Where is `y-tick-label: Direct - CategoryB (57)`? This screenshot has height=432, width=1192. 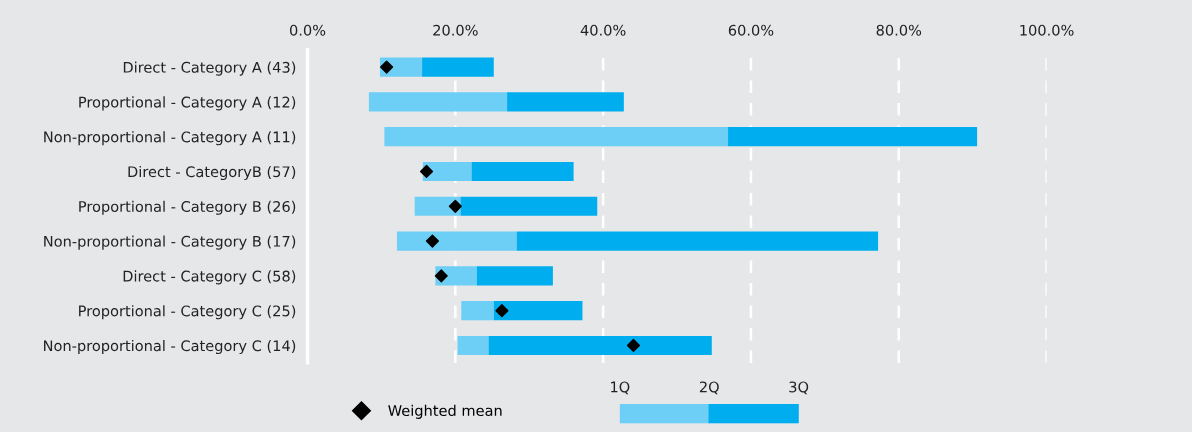 y-tick-label: Direct - CategoryB (57) is located at coordinates (212, 173).